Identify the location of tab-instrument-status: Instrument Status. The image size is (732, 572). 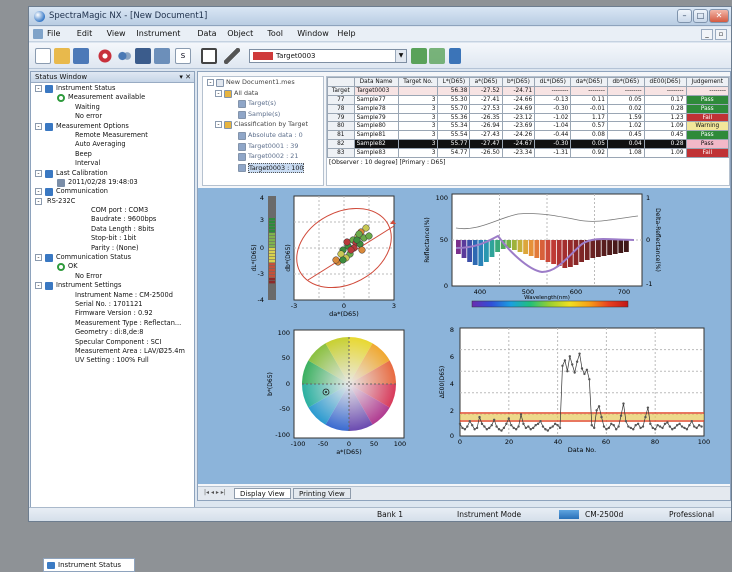
(89, 565).